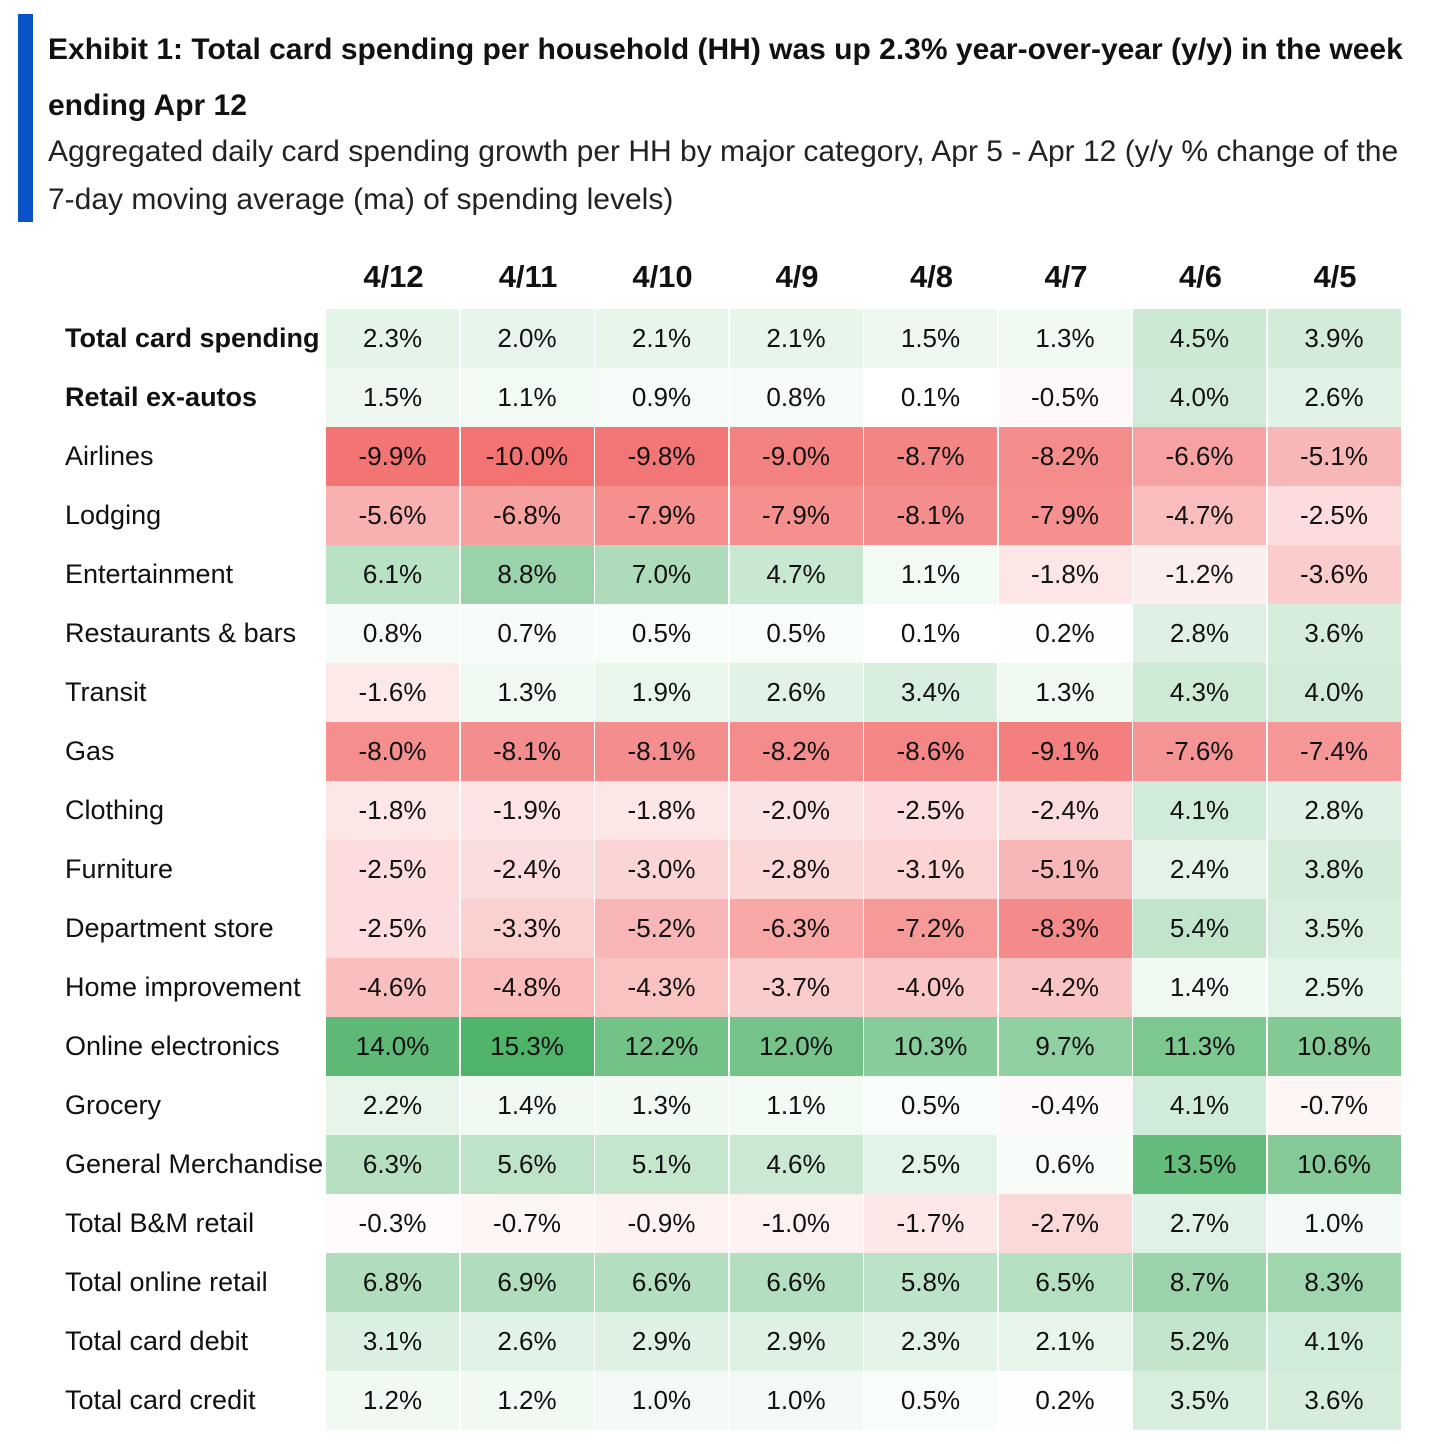 This screenshot has width=1456, height=1444. I want to click on row-label-12: Online electronics, so click(172, 1046).